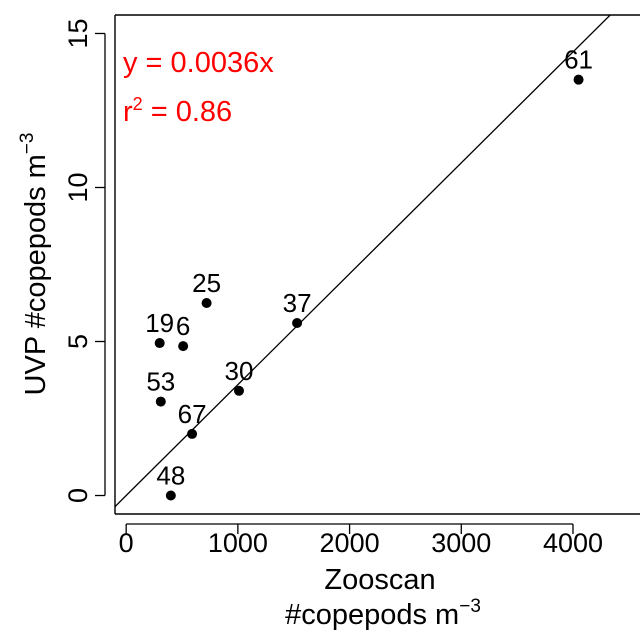  Describe the element at coordinates (239, 371) in the screenshot. I see `data-point-label: 30` at that location.